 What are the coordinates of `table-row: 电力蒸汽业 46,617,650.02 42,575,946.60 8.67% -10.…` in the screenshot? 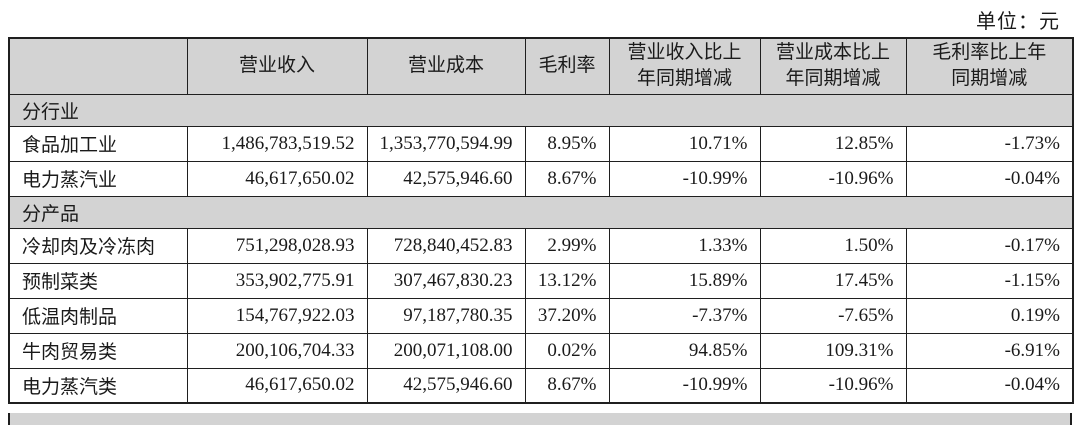 It's located at (541, 178).